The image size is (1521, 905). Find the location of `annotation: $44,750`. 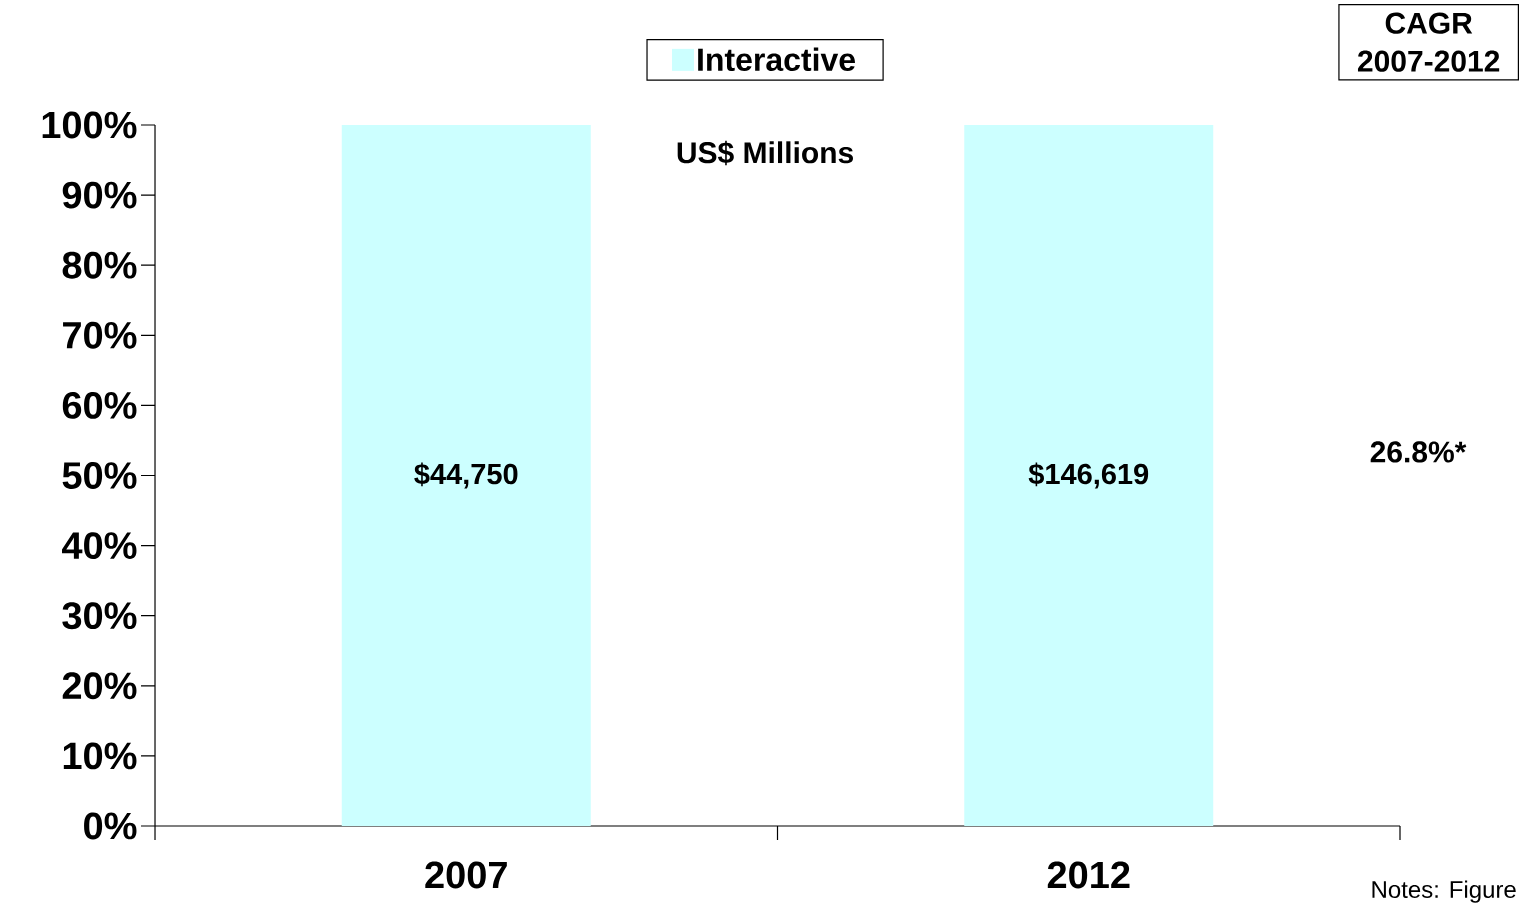

annotation: $44,750 is located at coordinates (466, 475).